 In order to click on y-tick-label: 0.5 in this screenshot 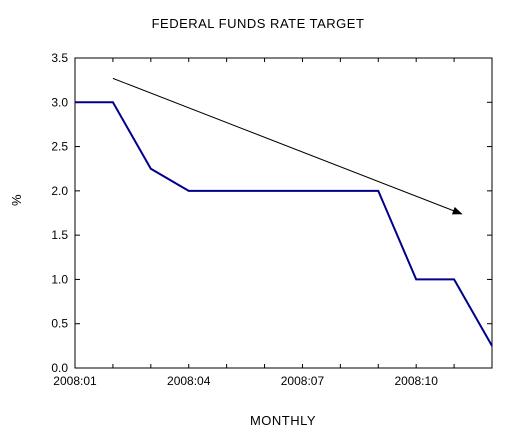, I will do `click(59, 324)`.